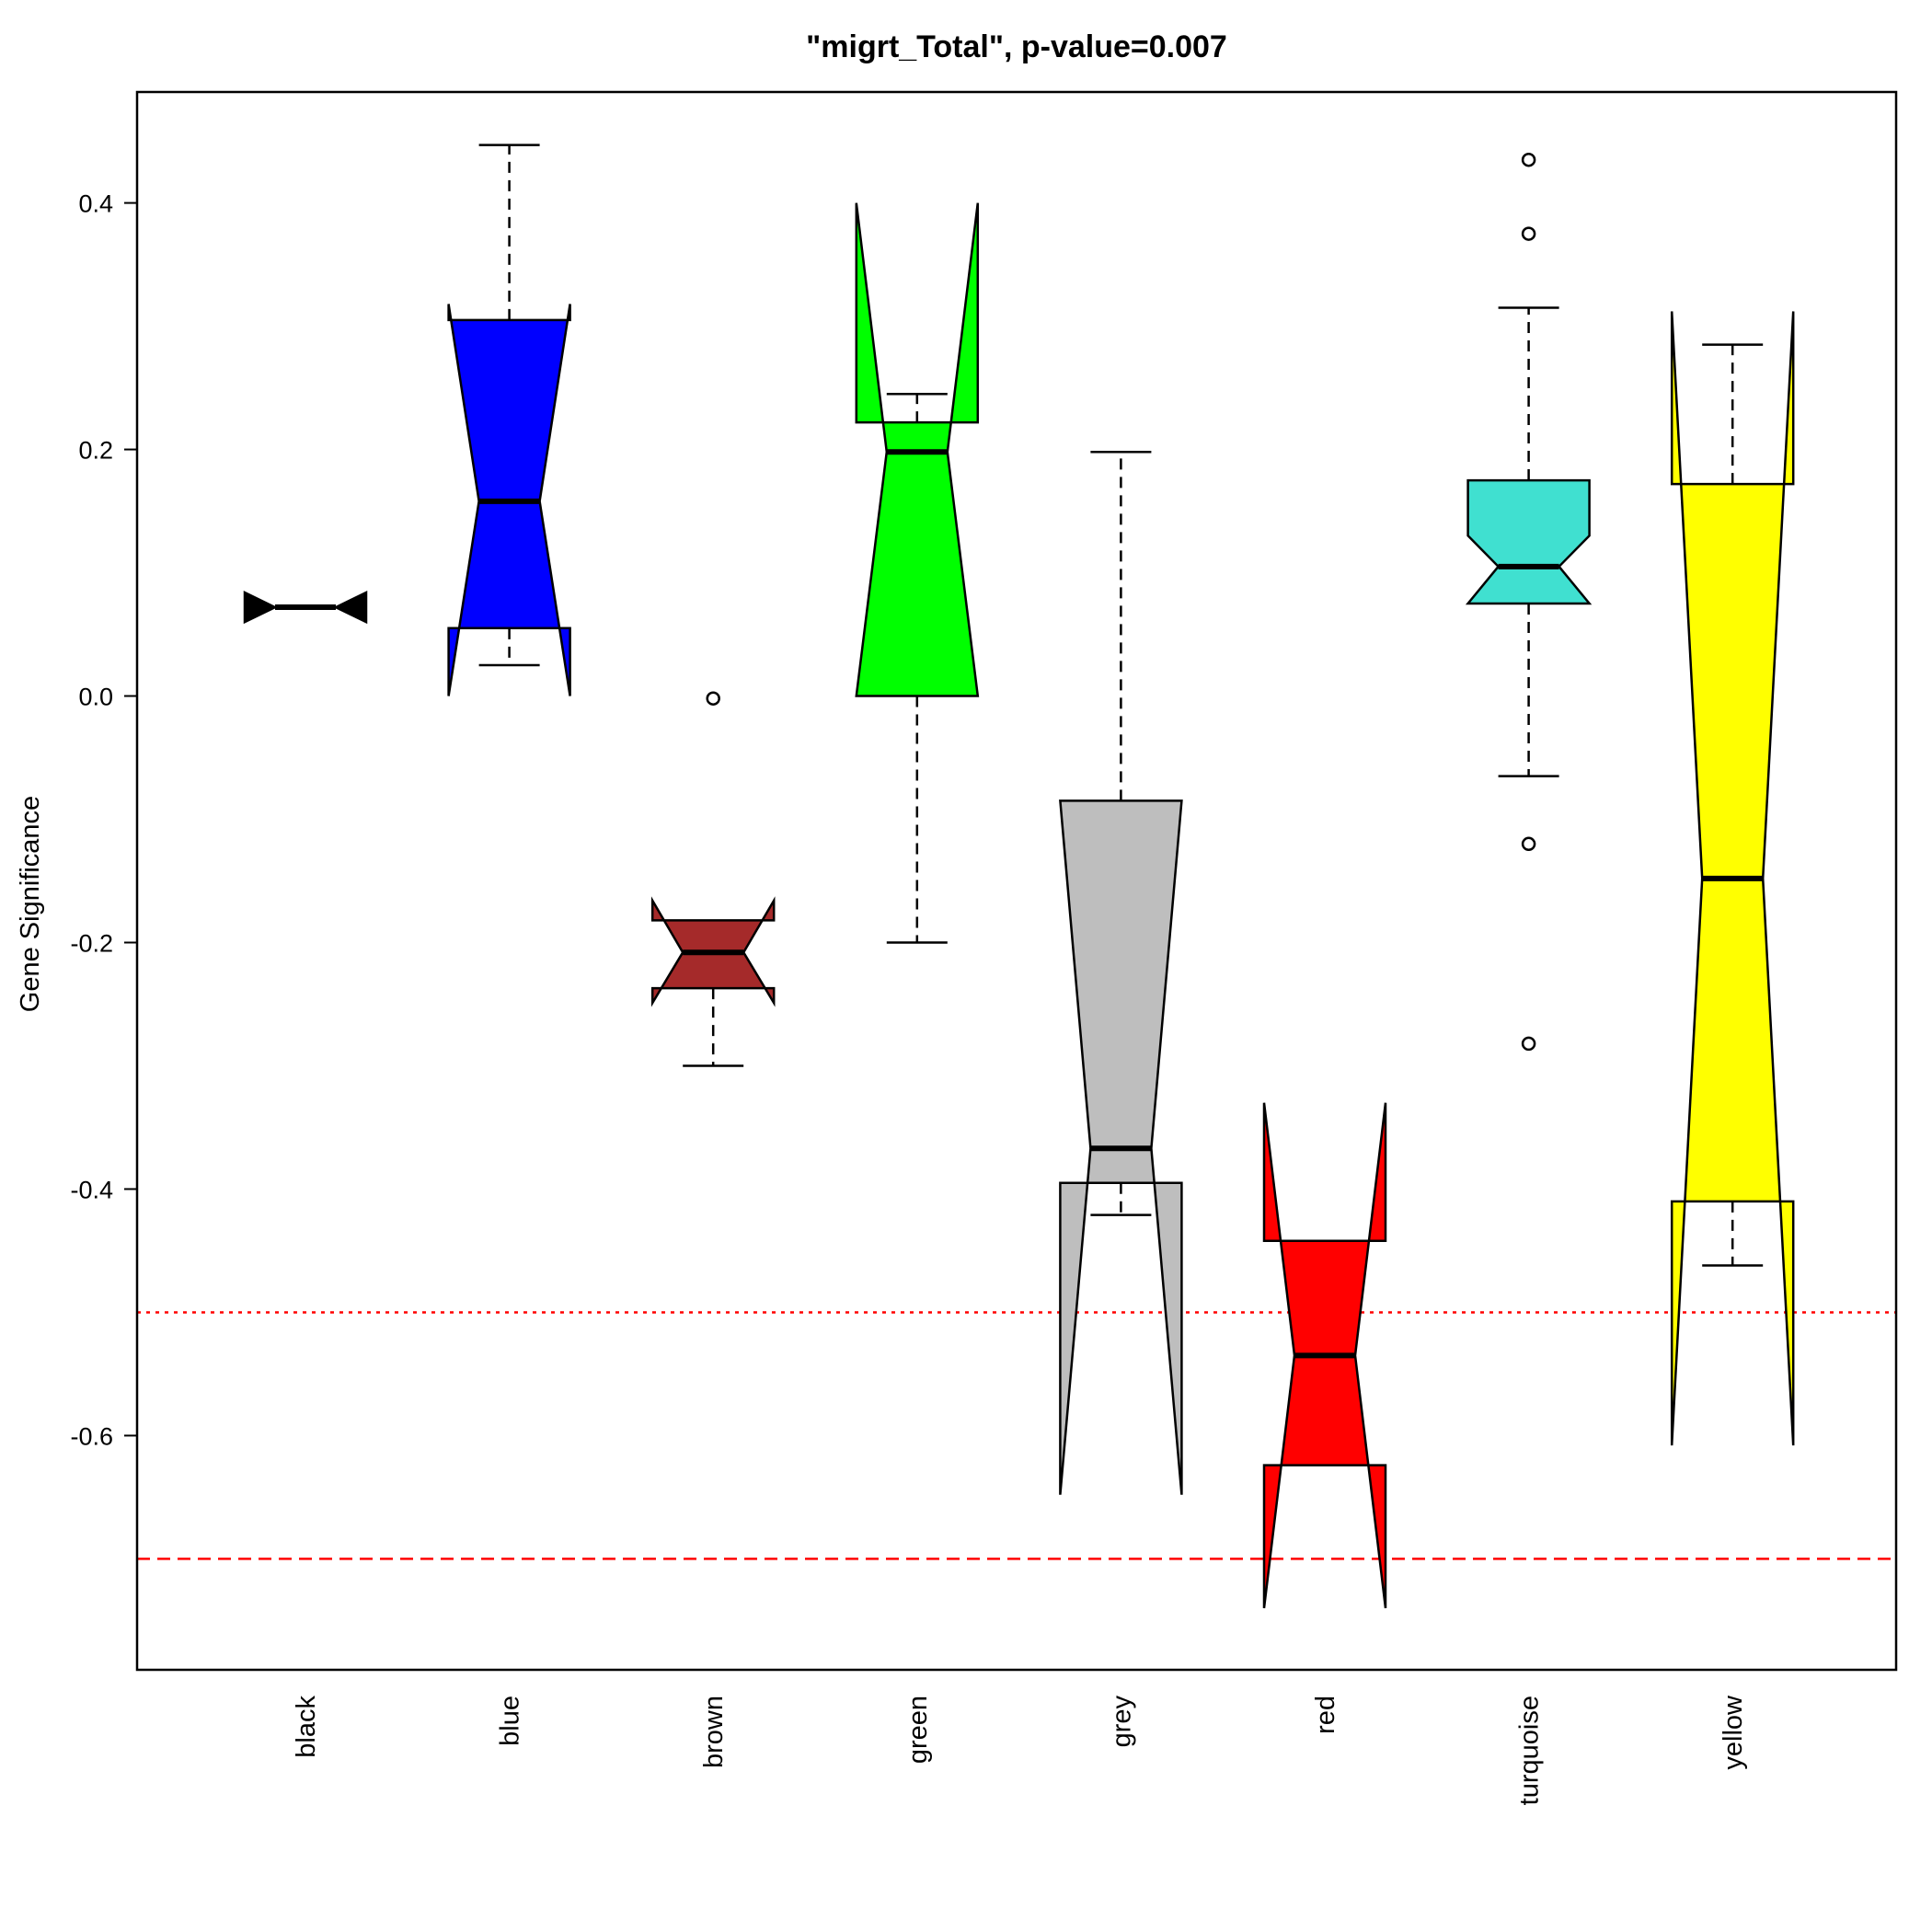  Describe the element at coordinates (714, 1732) in the screenshot. I see `x-category-label-brown: brown` at that location.